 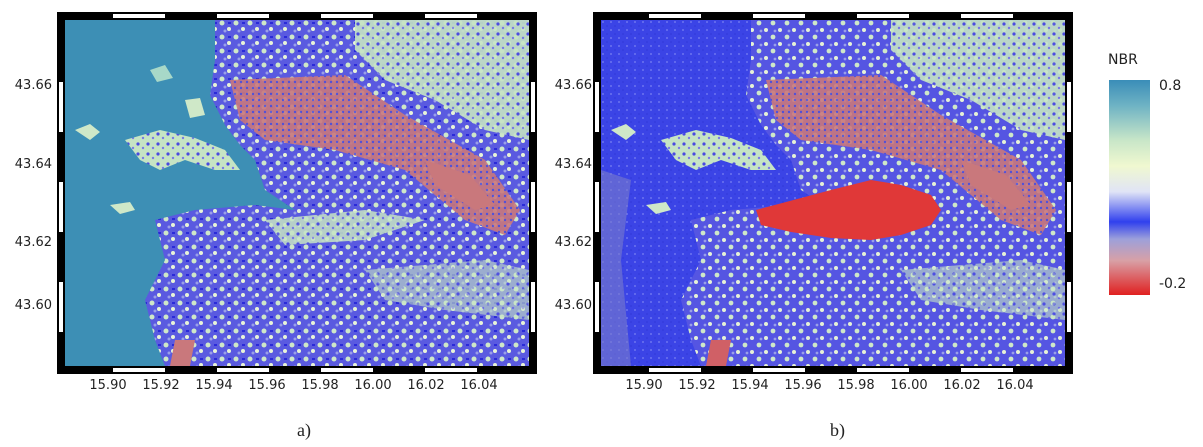 What do you see at coordinates (1173, 284) in the screenshot?
I see `legend-min-label: -0.2` at bounding box center [1173, 284].